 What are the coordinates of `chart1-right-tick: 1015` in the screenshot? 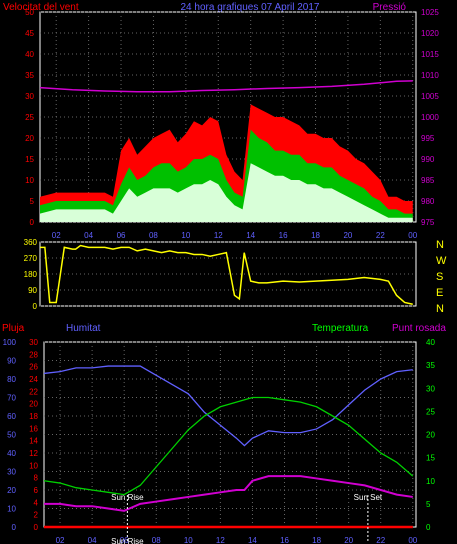 It's located at (430, 54).